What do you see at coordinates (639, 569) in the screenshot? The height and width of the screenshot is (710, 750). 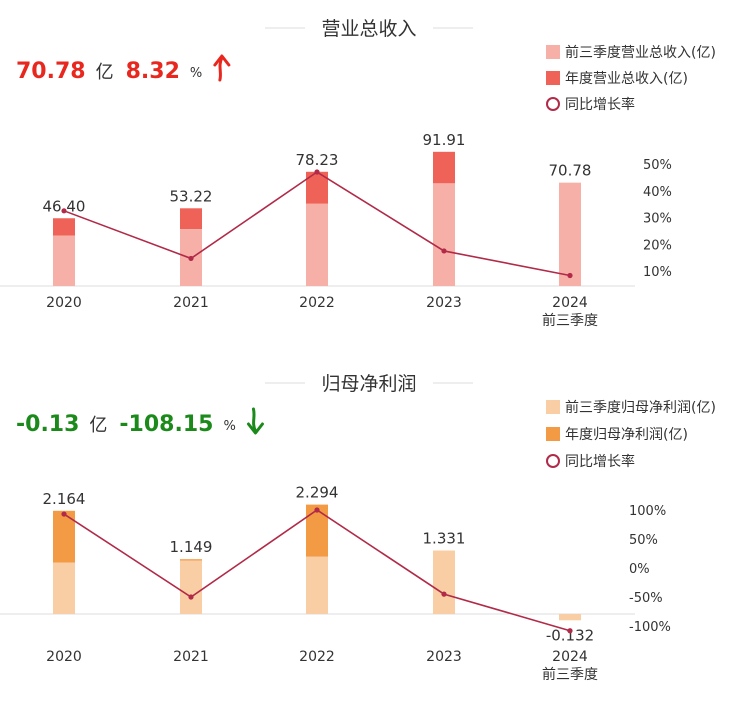 I see `right-tick-label: 0%` at bounding box center [639, 569].